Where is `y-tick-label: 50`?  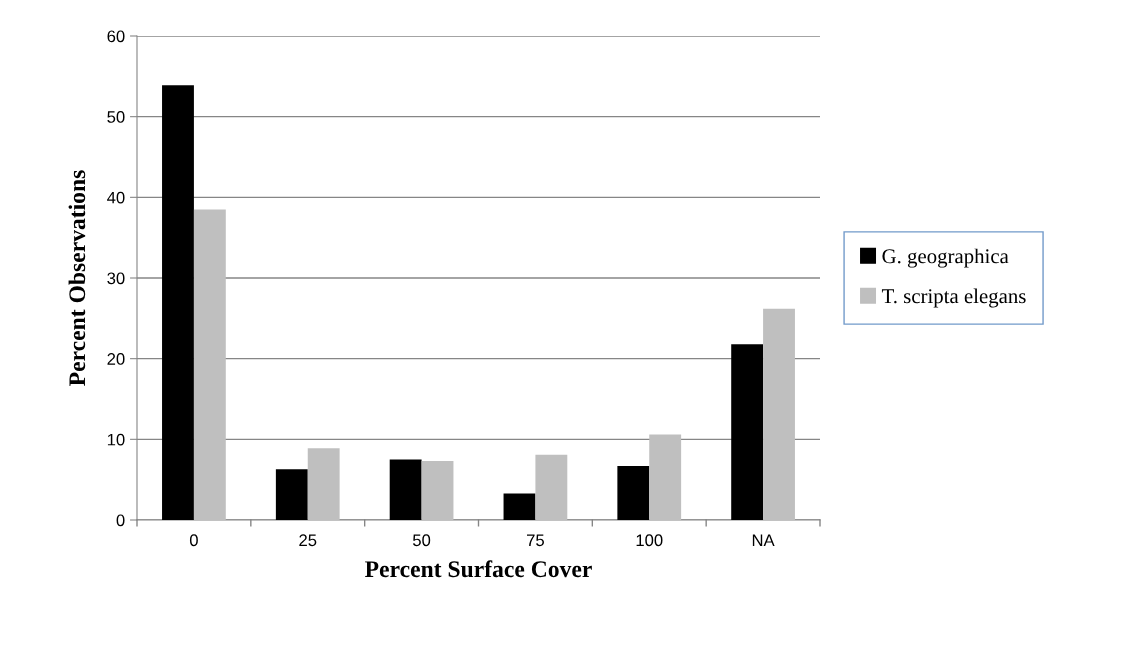 y-tick-label: 50 is located at coordinates (116, 117).